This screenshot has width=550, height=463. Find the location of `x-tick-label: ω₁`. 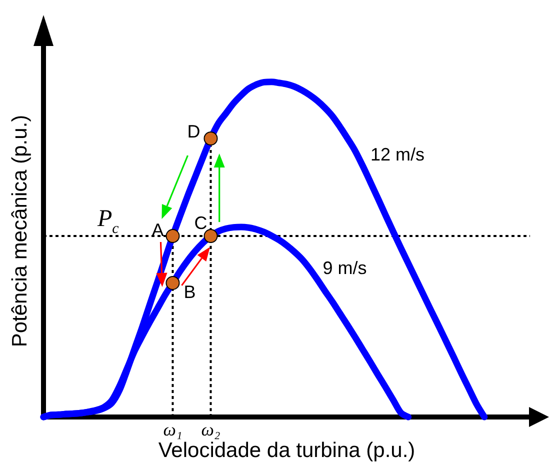

x-tick-label: ω₁ is located at coordinates (172, 430).